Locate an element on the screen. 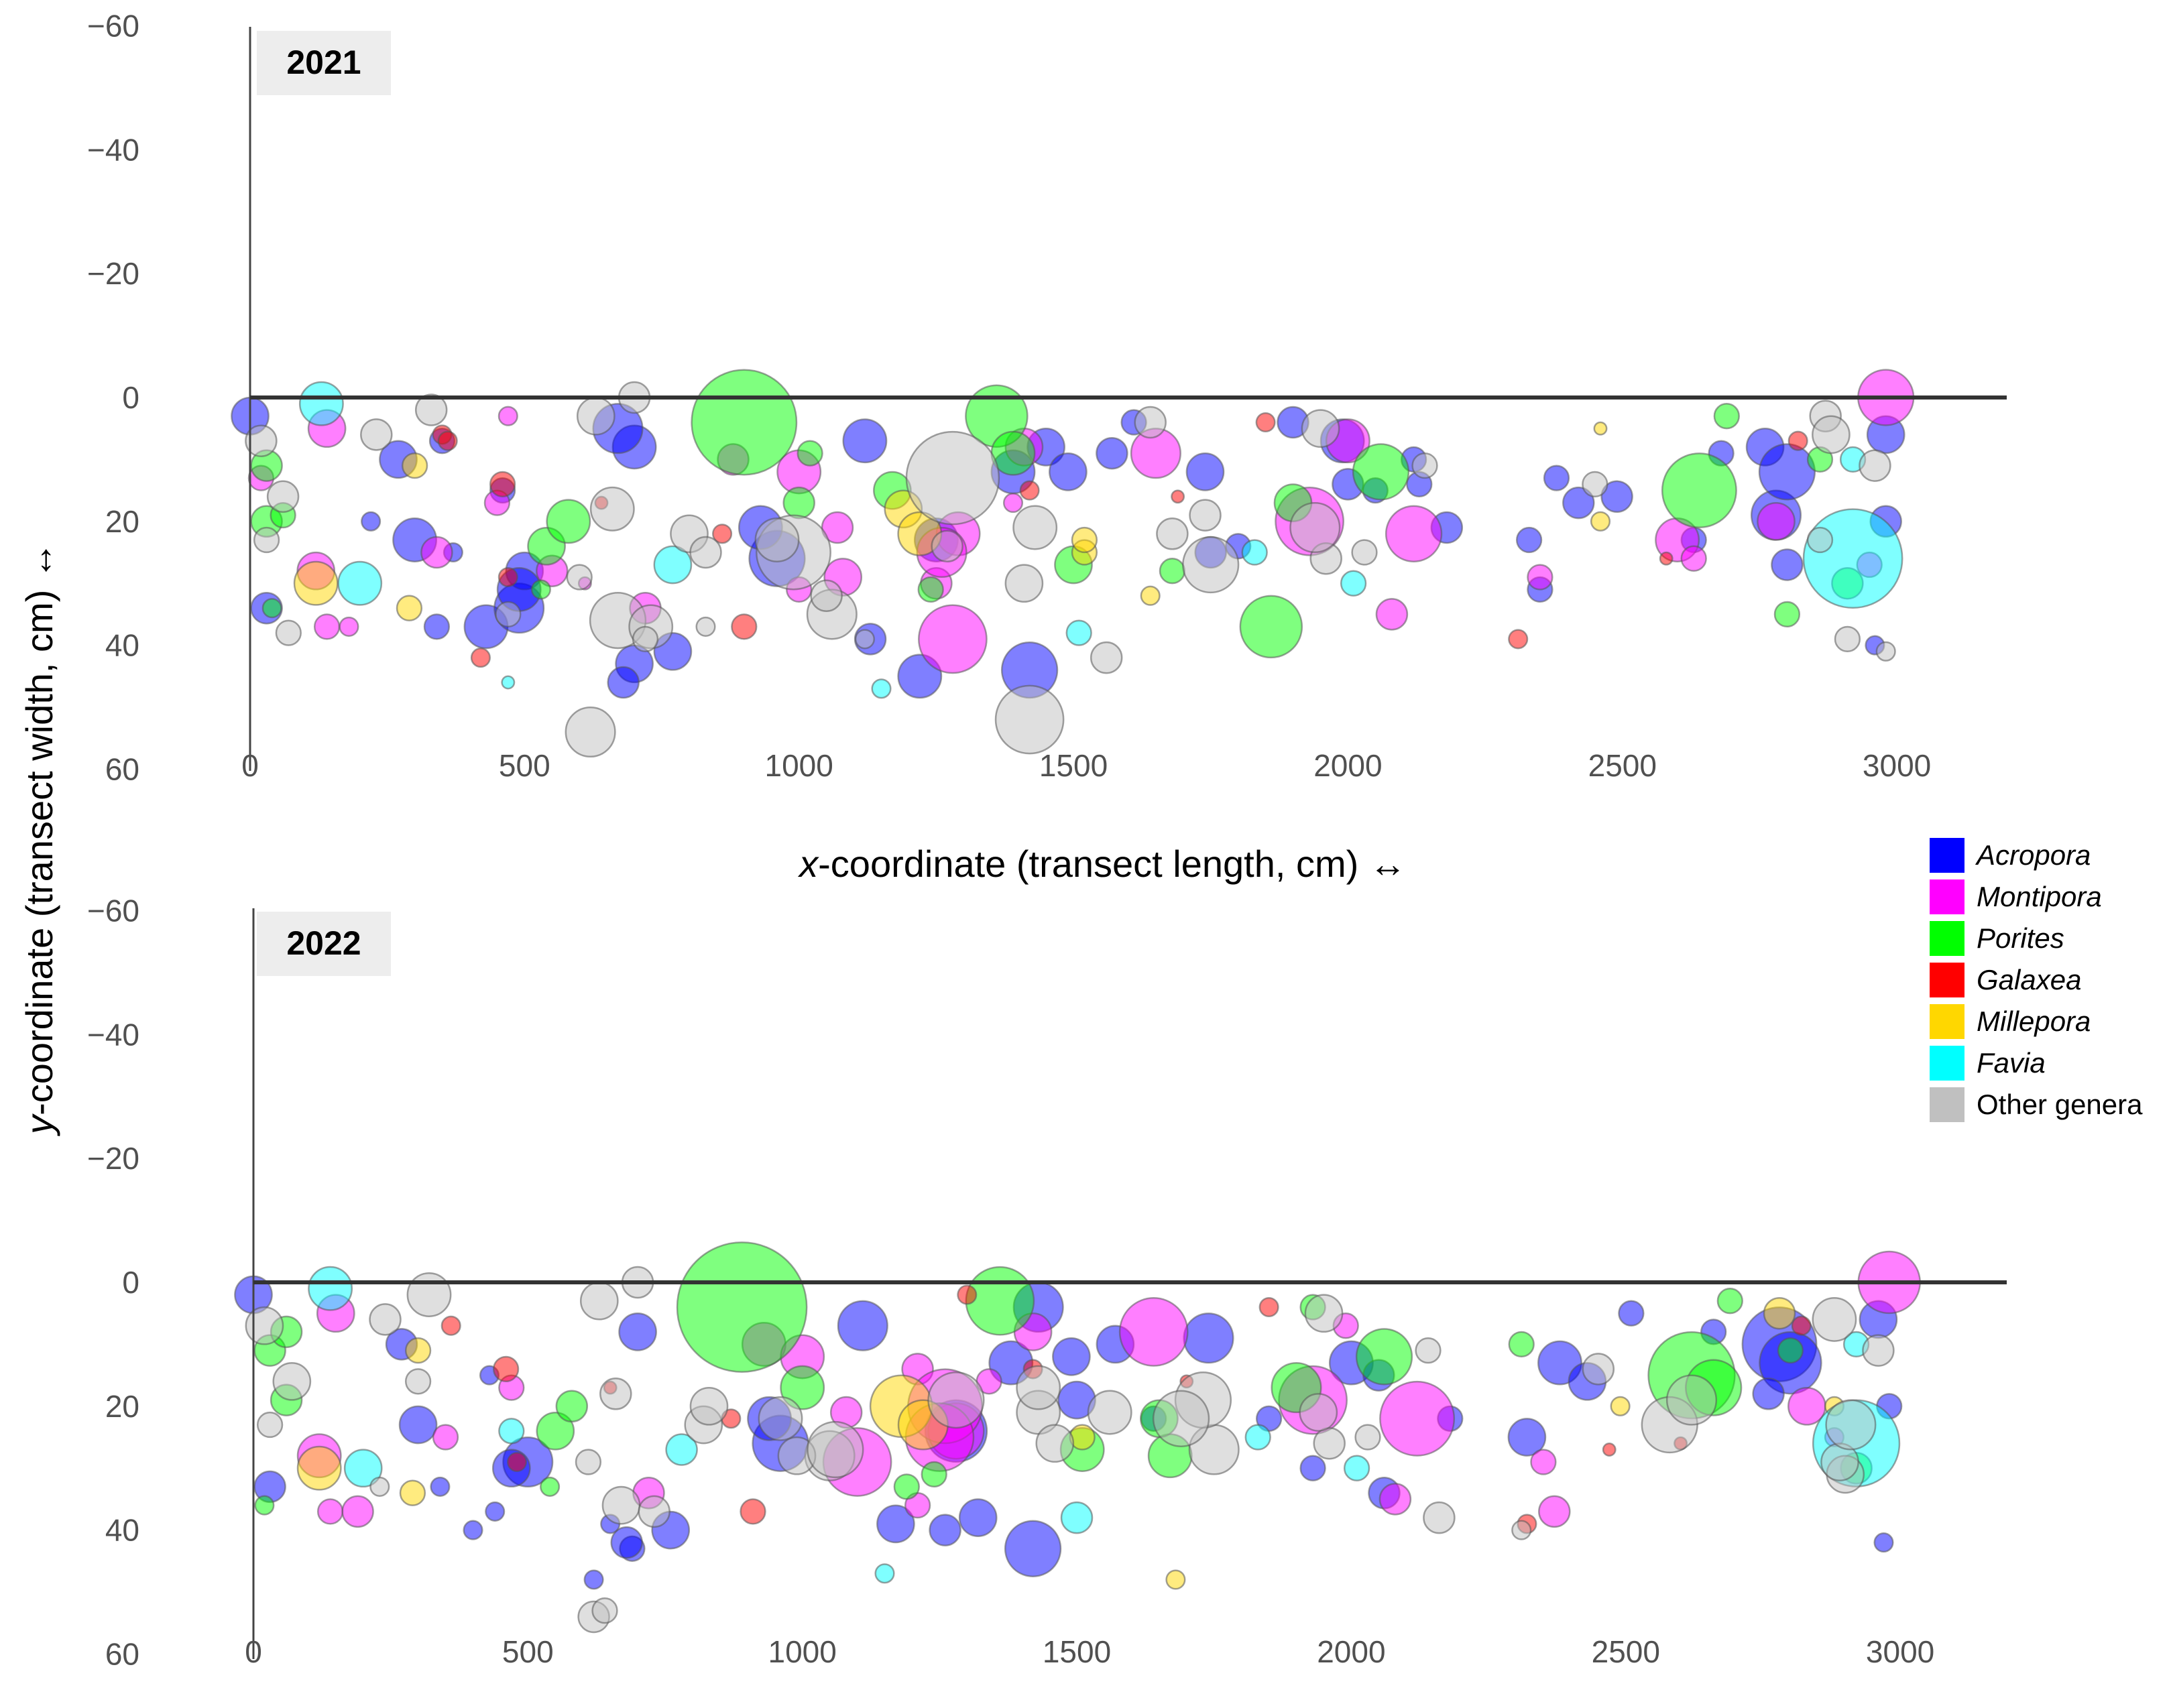  panel-2022-x-tick-label: 1000 is located at coordinates (802, 1651).